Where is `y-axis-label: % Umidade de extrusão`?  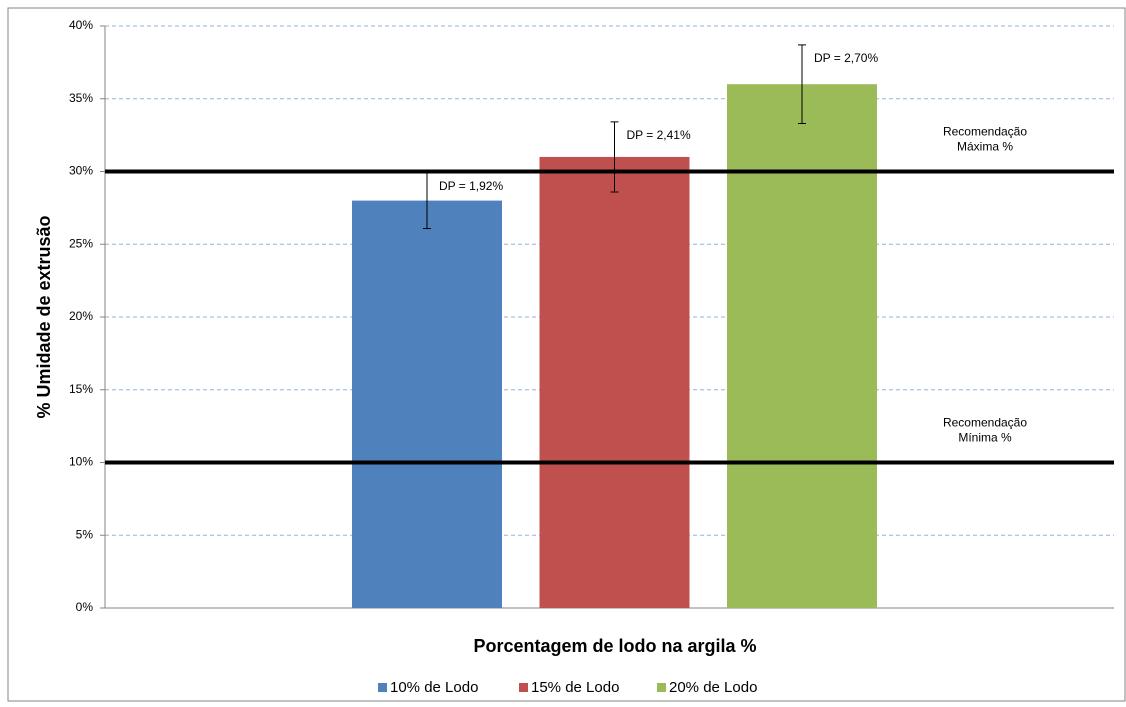
y-axis-label: % Umidade de extrusão is located at coordinates (44, 316).